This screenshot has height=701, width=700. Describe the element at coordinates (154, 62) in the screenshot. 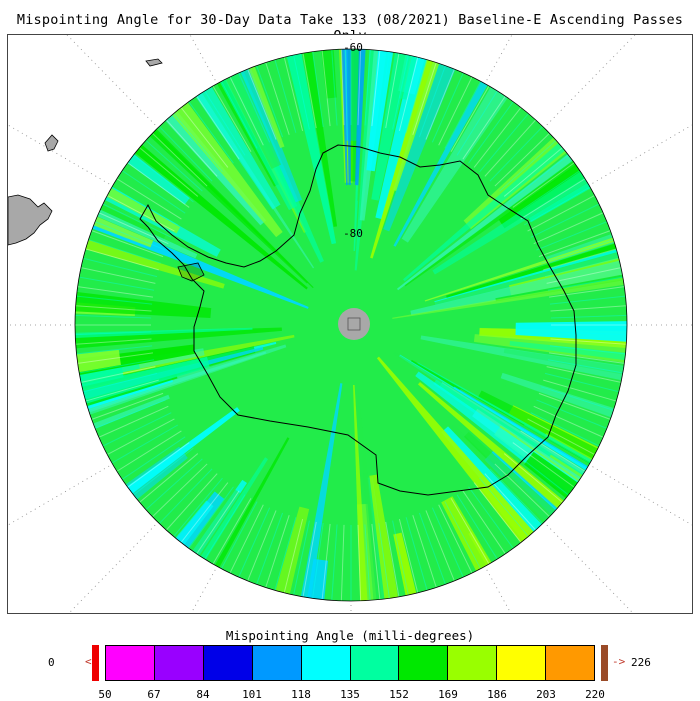

I see `island-small` at that location.